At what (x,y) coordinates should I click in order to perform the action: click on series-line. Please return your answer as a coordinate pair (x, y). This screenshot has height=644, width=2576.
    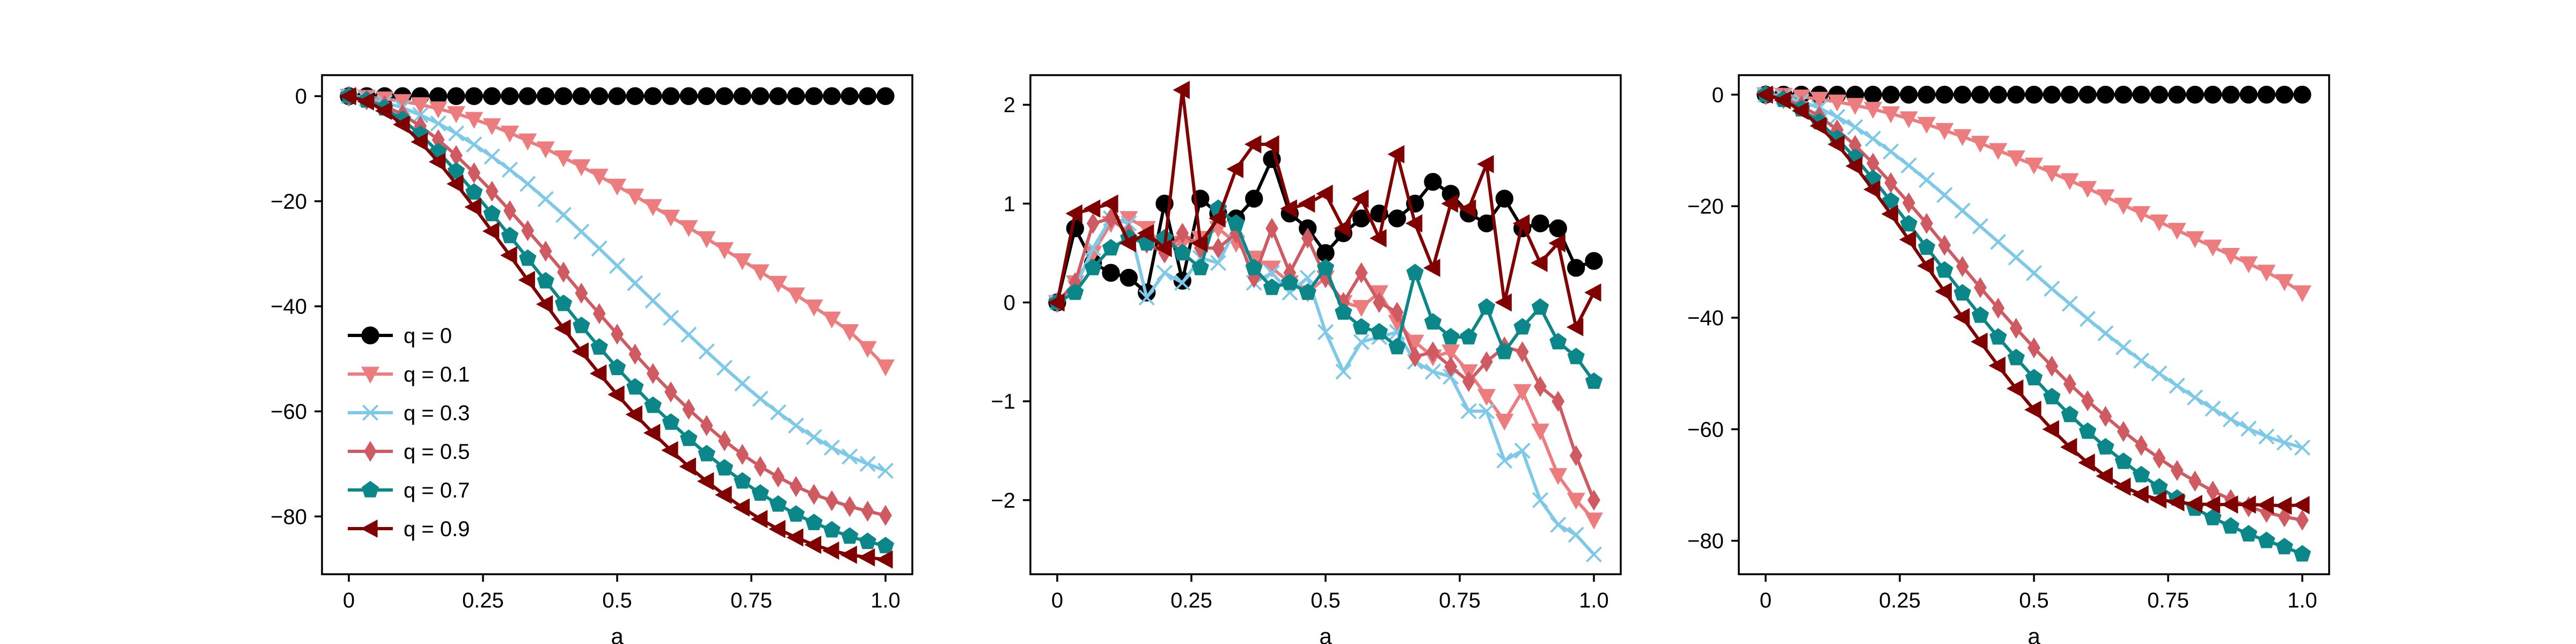
    Looking at the image, I should click on (1326, 208).